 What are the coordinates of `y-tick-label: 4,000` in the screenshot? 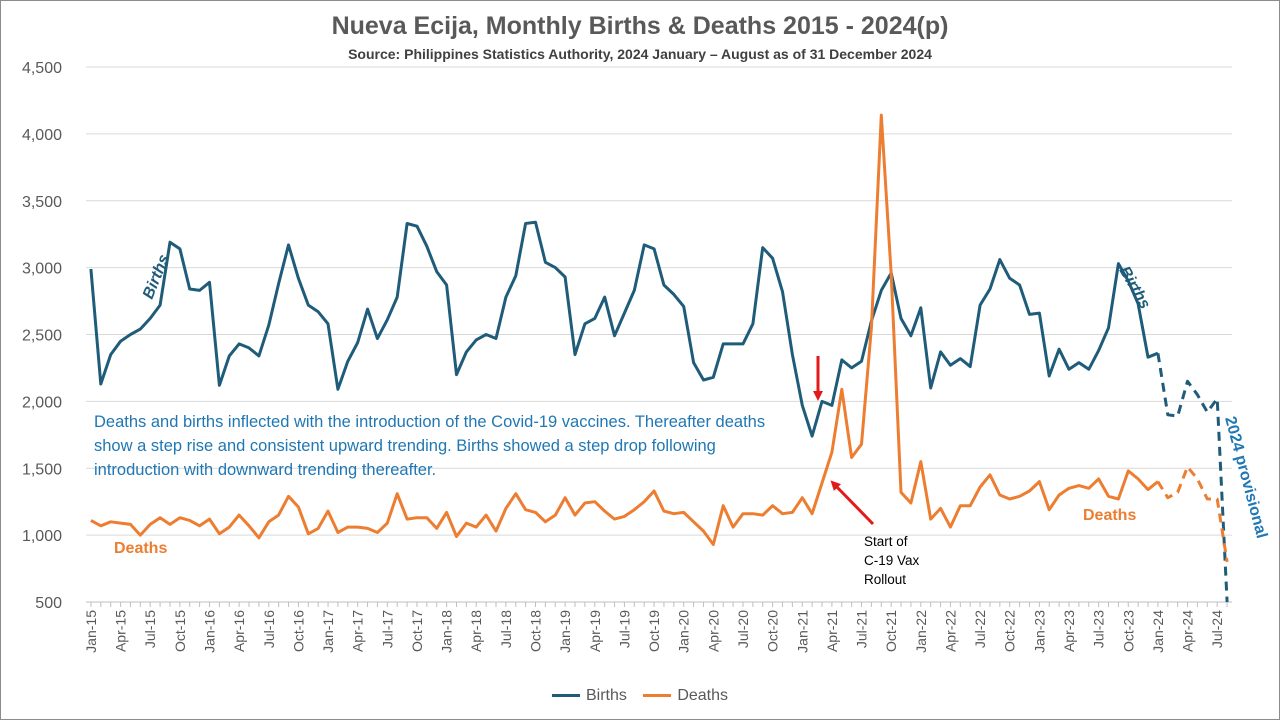 It's located at (42, 135).